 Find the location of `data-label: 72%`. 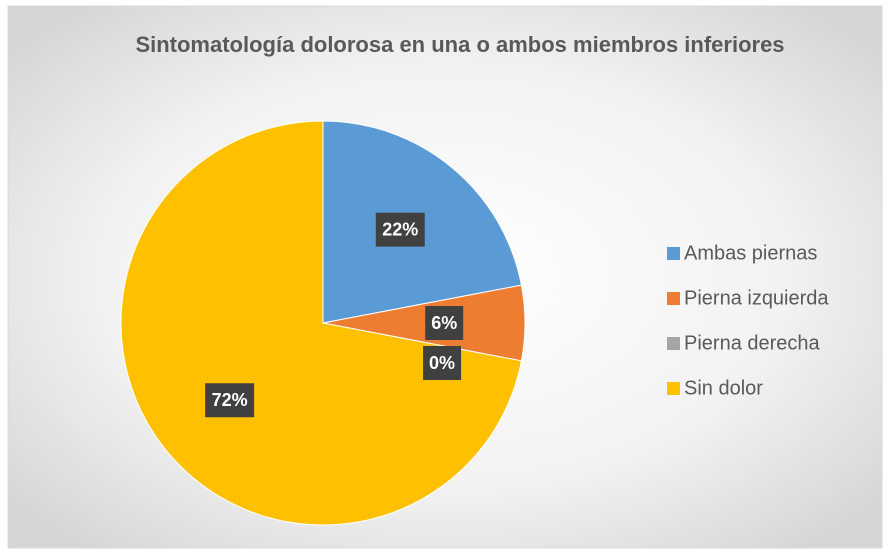

data-label: 72% is located at coordinates (230, 400).